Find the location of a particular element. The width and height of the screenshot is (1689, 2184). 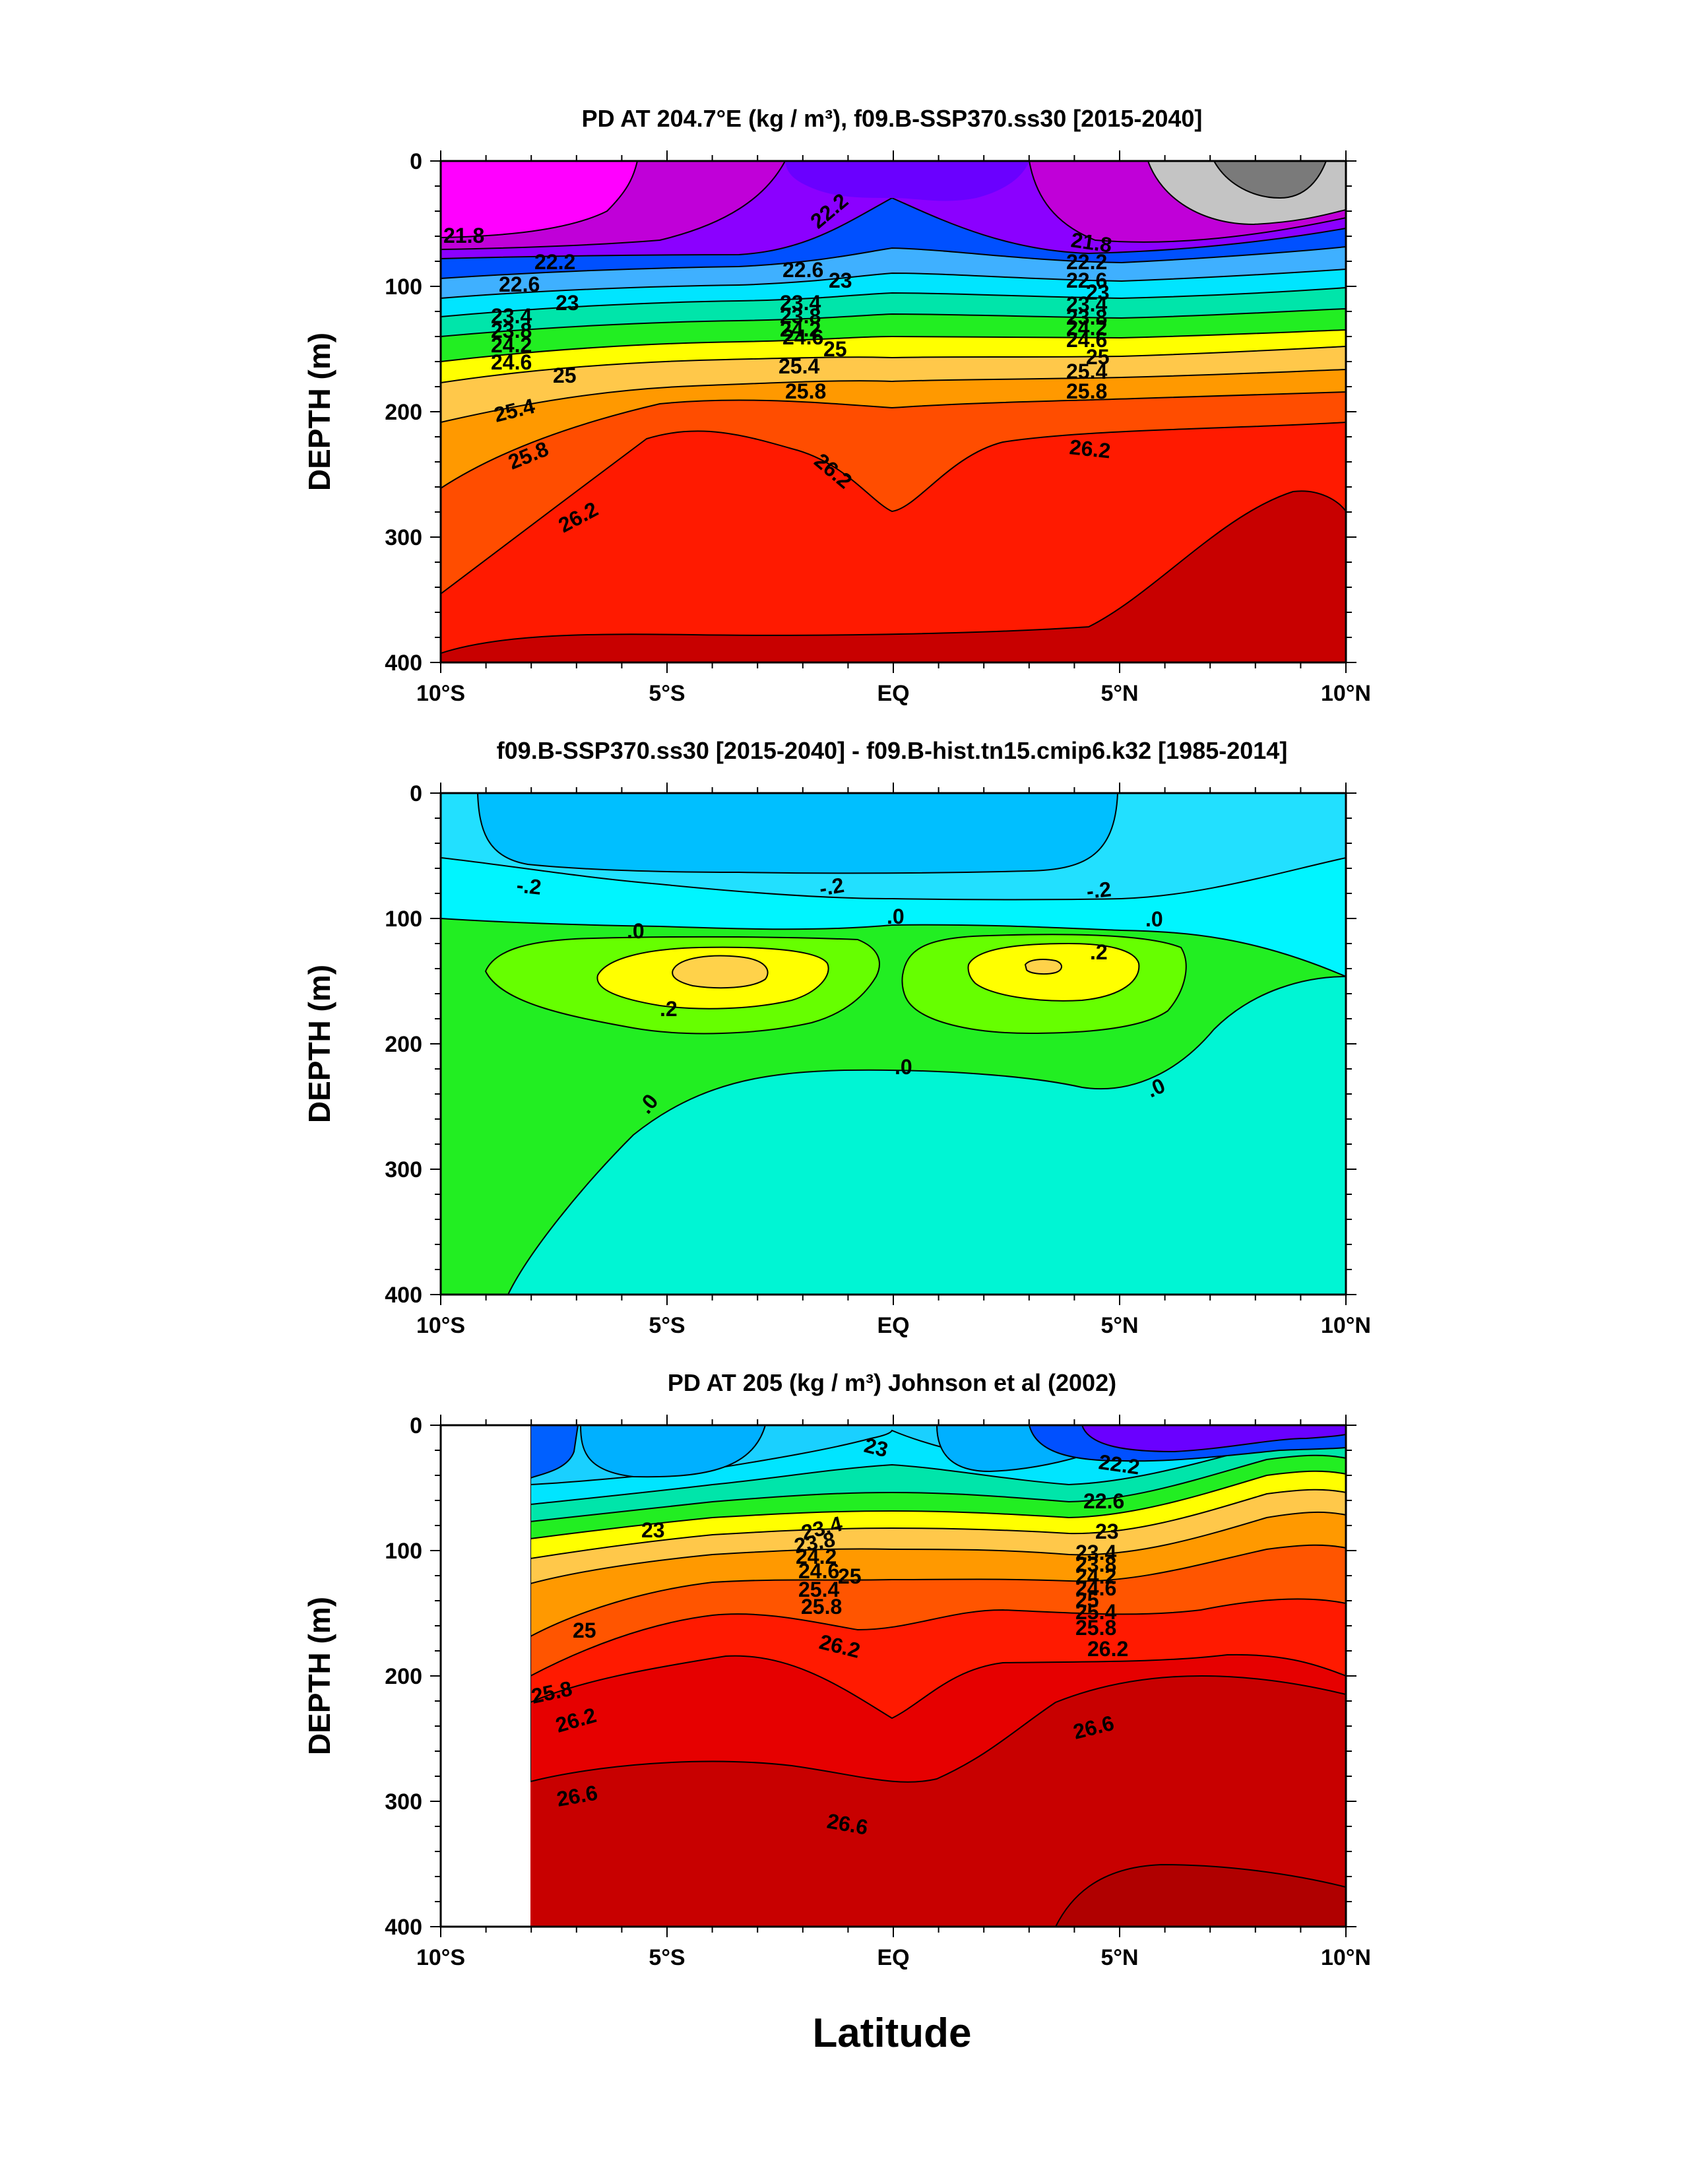

contour-label-23-8-n3: 23.8 is located at coordinates (1095, 1564).